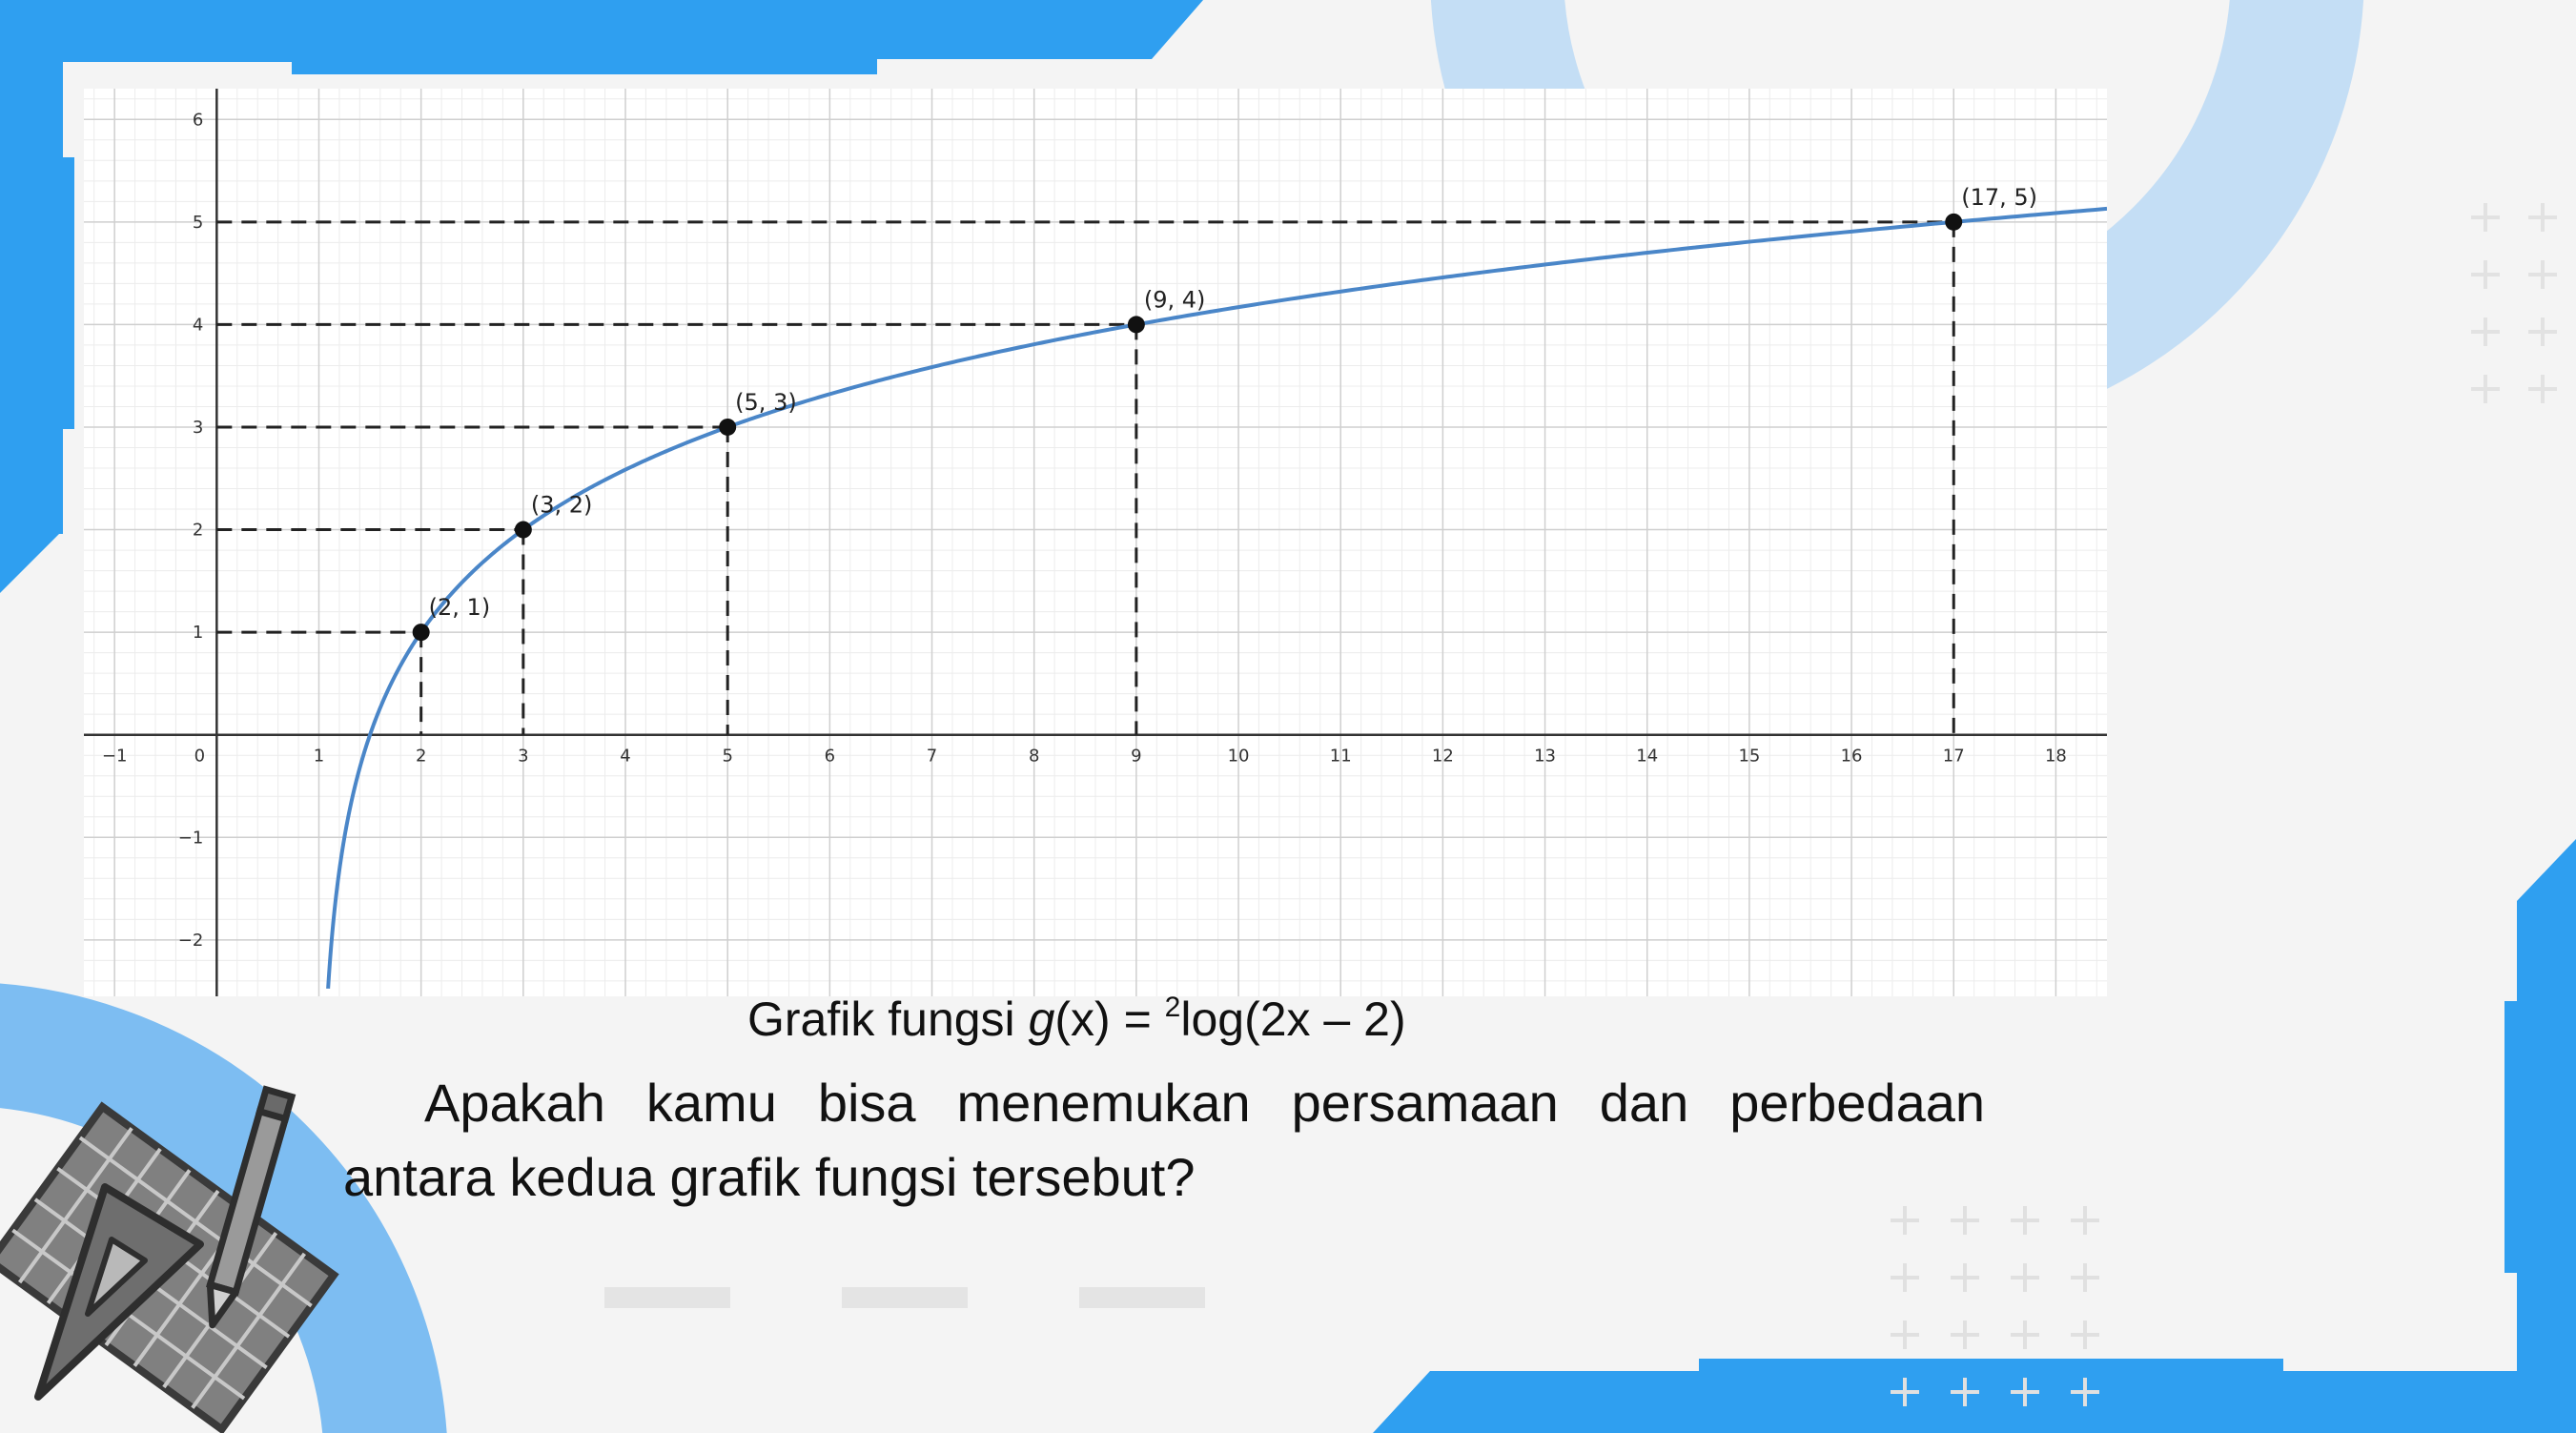  What do you see at coordinates (198, 120) in the screenshot?
I see `y-tick-label: 6` at bounding box center [198, 120].